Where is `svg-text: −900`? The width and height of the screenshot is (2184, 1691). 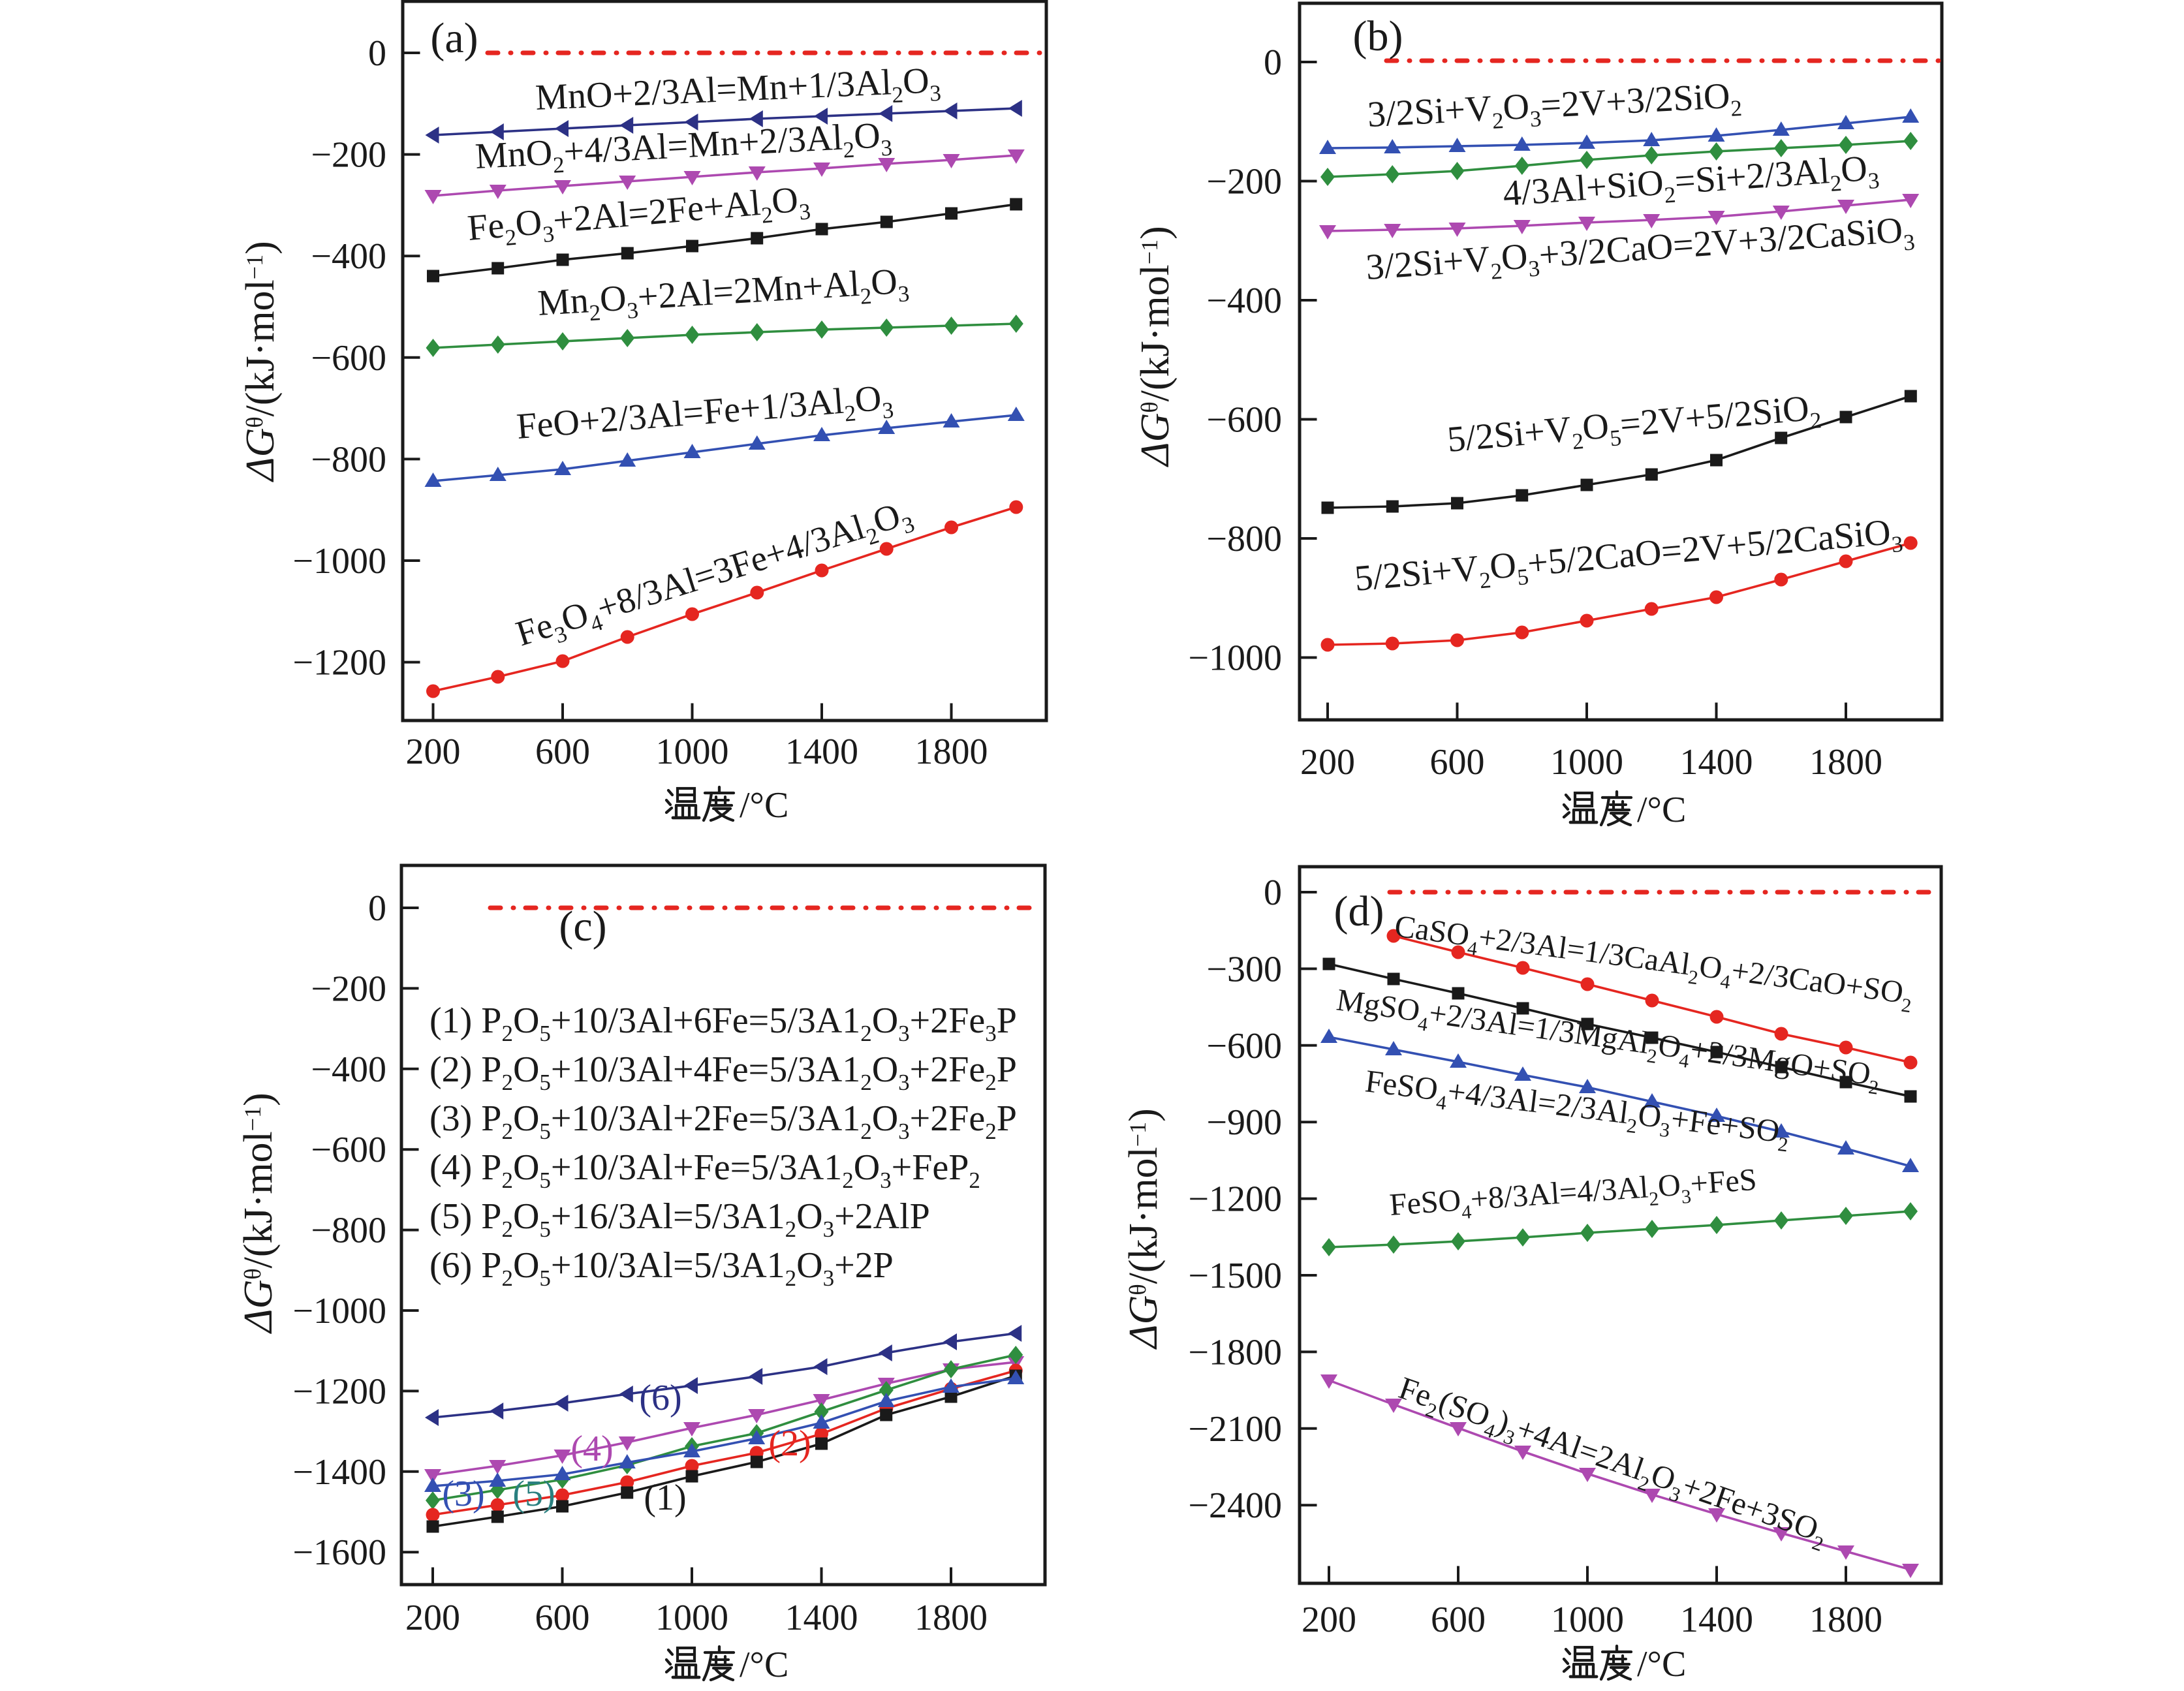 svg-text: −900 is located at coordinates (1244, 1122).